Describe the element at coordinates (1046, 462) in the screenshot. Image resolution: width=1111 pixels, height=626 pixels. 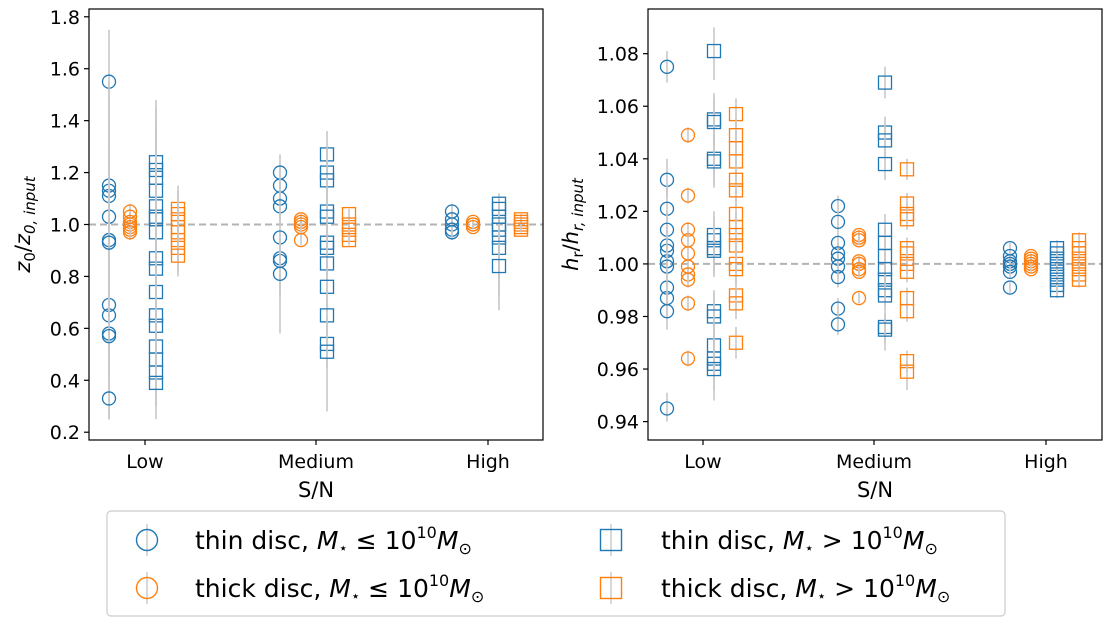
I see `x-tick-label: High` at that location.